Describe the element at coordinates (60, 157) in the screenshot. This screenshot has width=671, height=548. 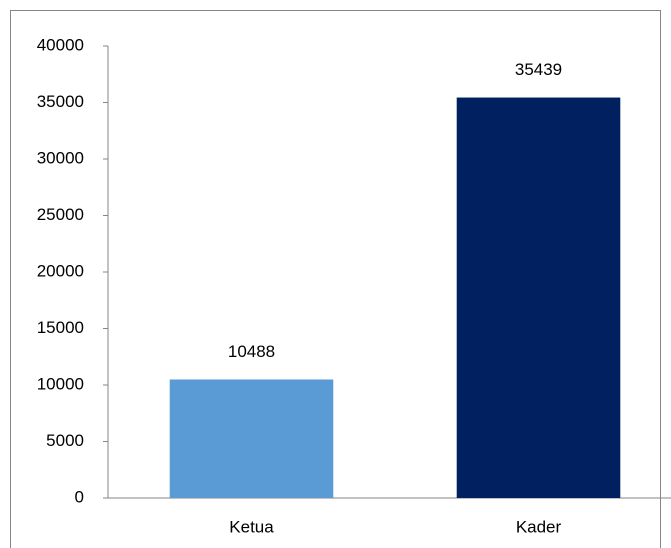
I see `y-tick-label: 30000` at that location.